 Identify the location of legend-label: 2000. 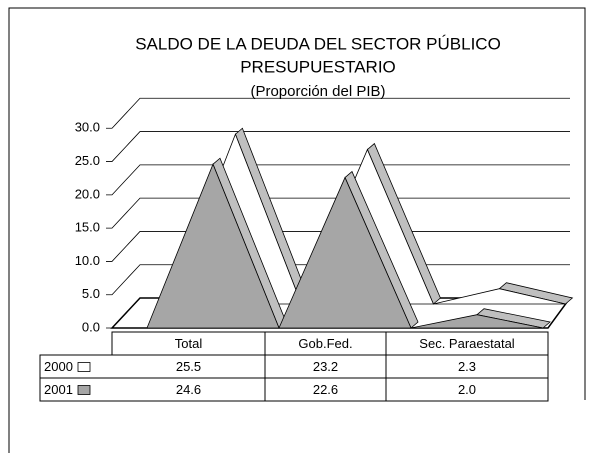
(58, 366).